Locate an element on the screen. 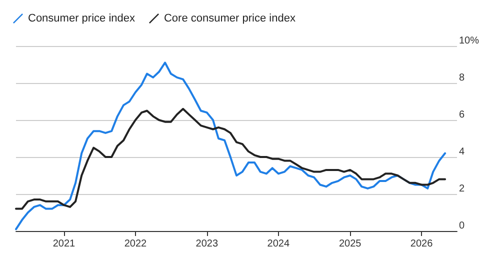  legend-label: Consumer price index is located at coordinates (82, 18).